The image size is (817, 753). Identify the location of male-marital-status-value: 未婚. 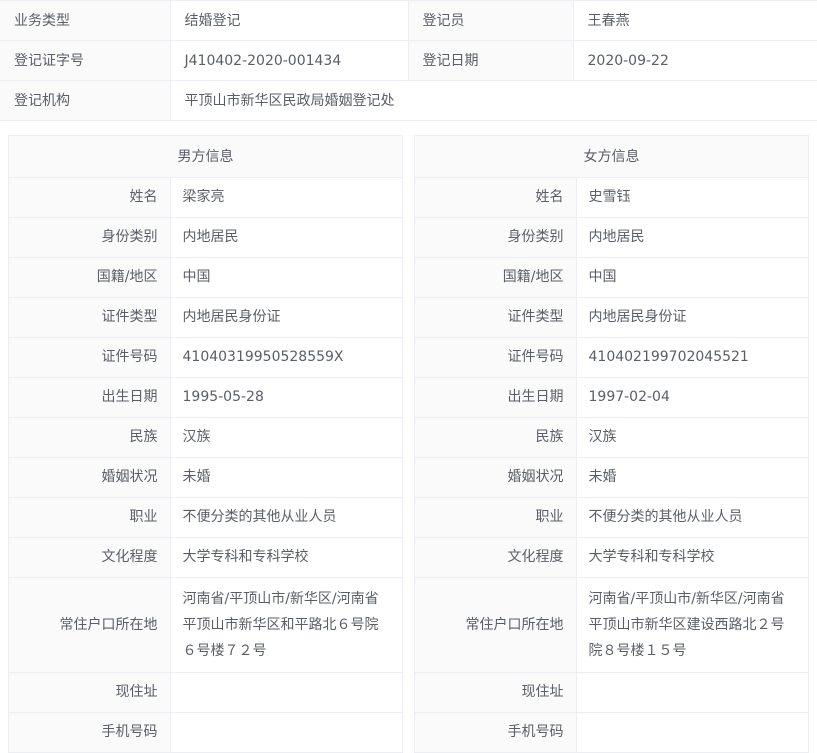
(286, 477).